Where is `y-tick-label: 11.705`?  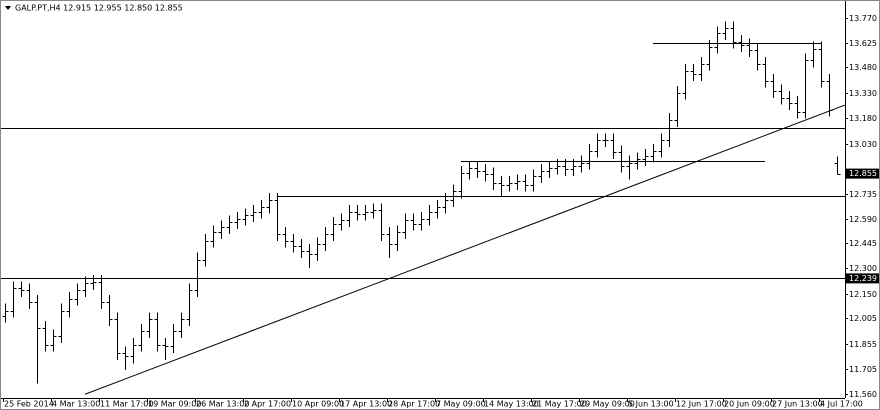
y-tick-label: 11.705 is located at coordinates (863, 369).